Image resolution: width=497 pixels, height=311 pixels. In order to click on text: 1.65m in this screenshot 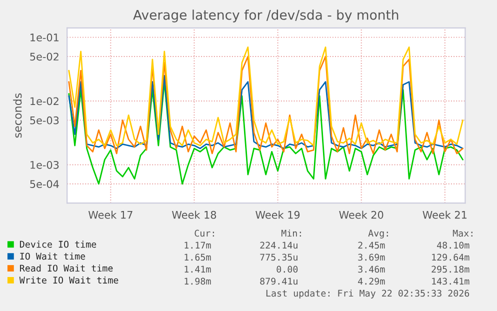, I will do `click(197, 257)`.